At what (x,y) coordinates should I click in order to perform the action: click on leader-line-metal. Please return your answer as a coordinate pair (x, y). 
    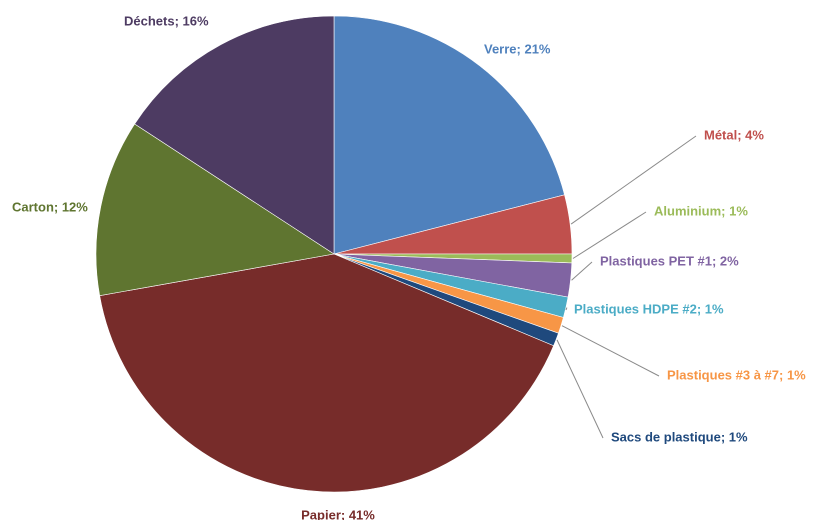
    Looking at the image, I should click on (633, 180).